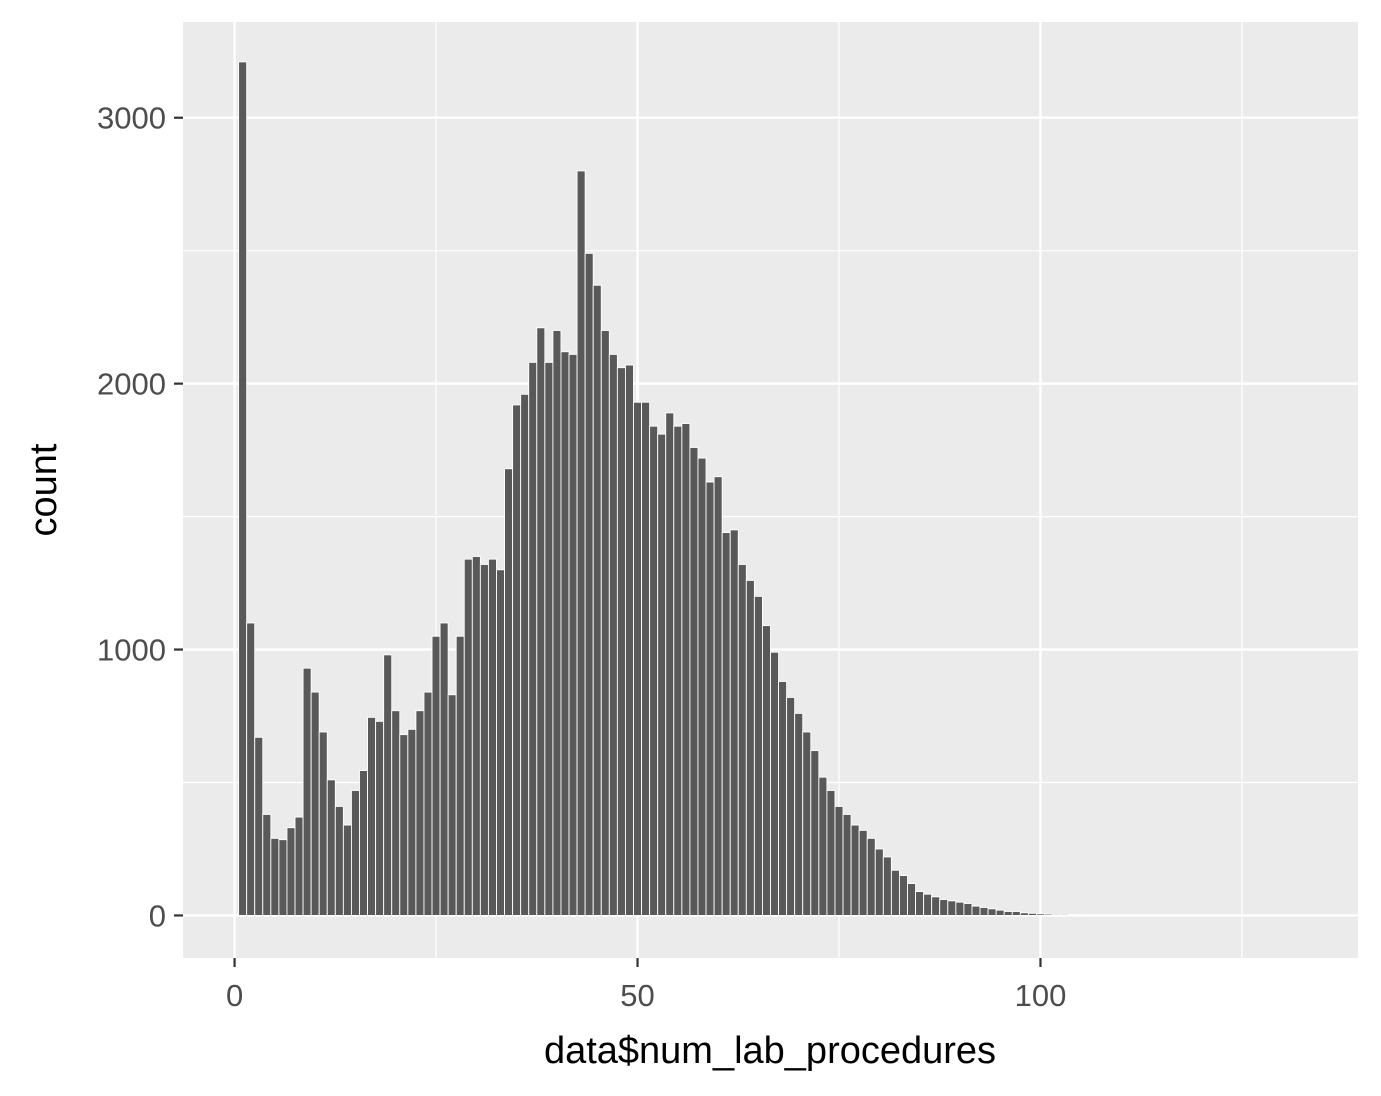  I want to click on x-tick-label: 100, so click(1041, 995).